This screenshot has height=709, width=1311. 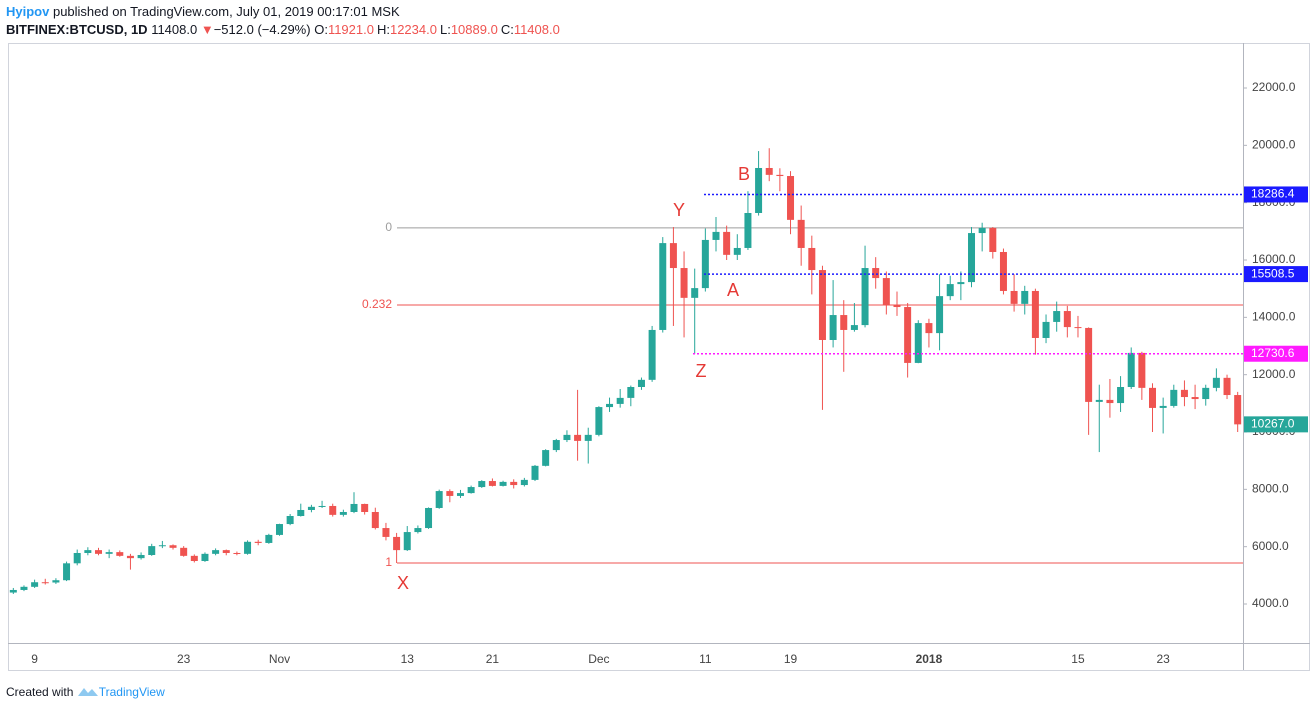 I want to click on y-tick-label: 4000.0, so click(x=1270, y=603).